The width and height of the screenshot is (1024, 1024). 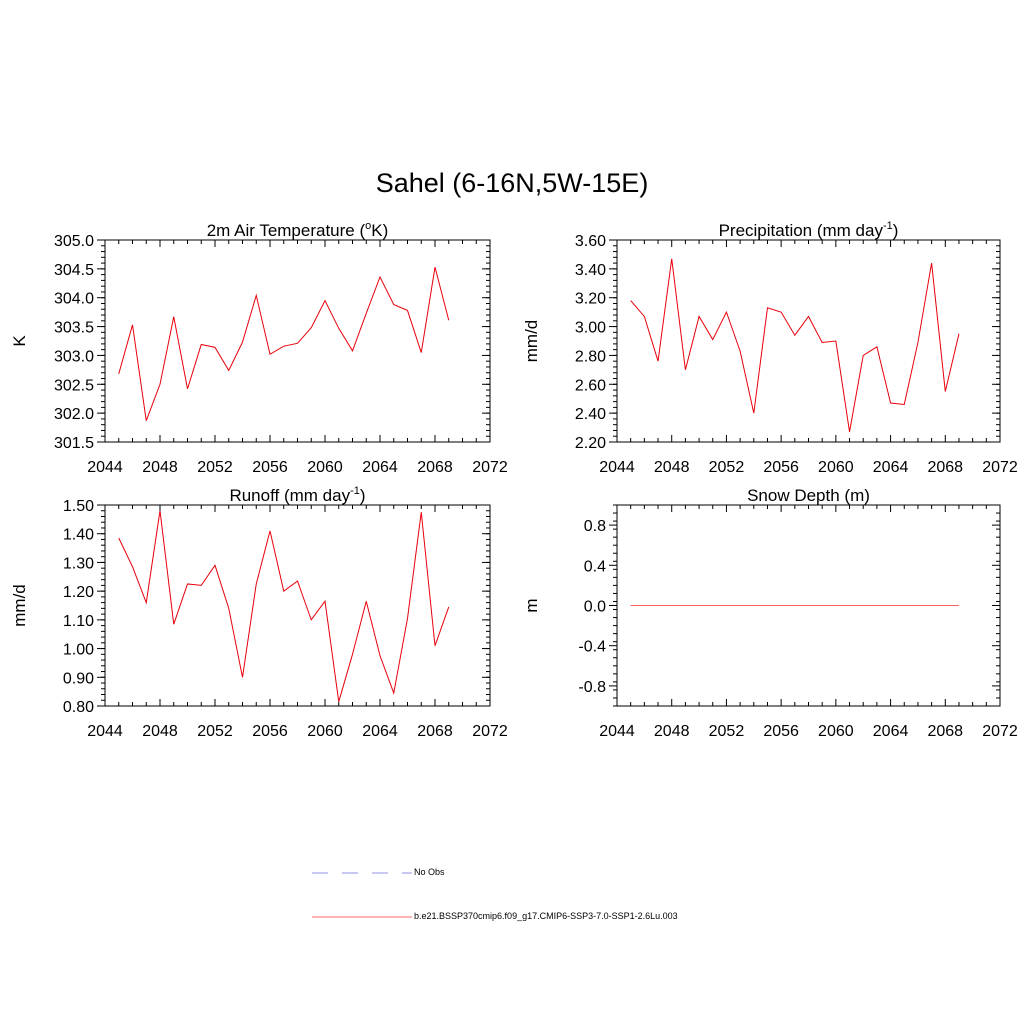 What do you see at coordinates (592, 647) in the screenshot?
I see `snow-depth-ytick-label: -0.4` at bounding box center [592, 647].